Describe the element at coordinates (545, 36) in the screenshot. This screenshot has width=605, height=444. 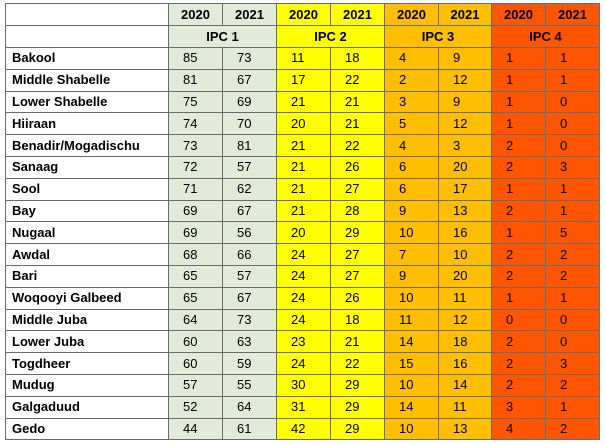
I see `group-header: IPC 4` at that location.